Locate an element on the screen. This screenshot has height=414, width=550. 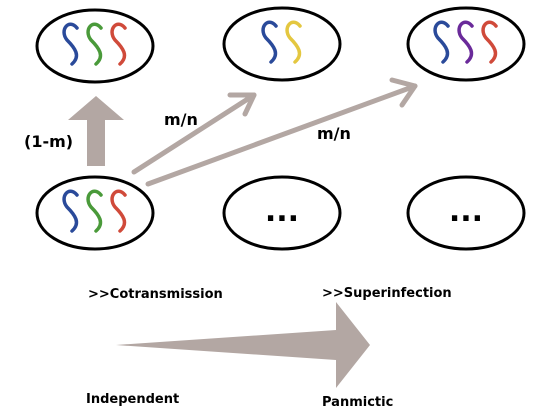
cell-top-middle is located at coordinates (282, 44).